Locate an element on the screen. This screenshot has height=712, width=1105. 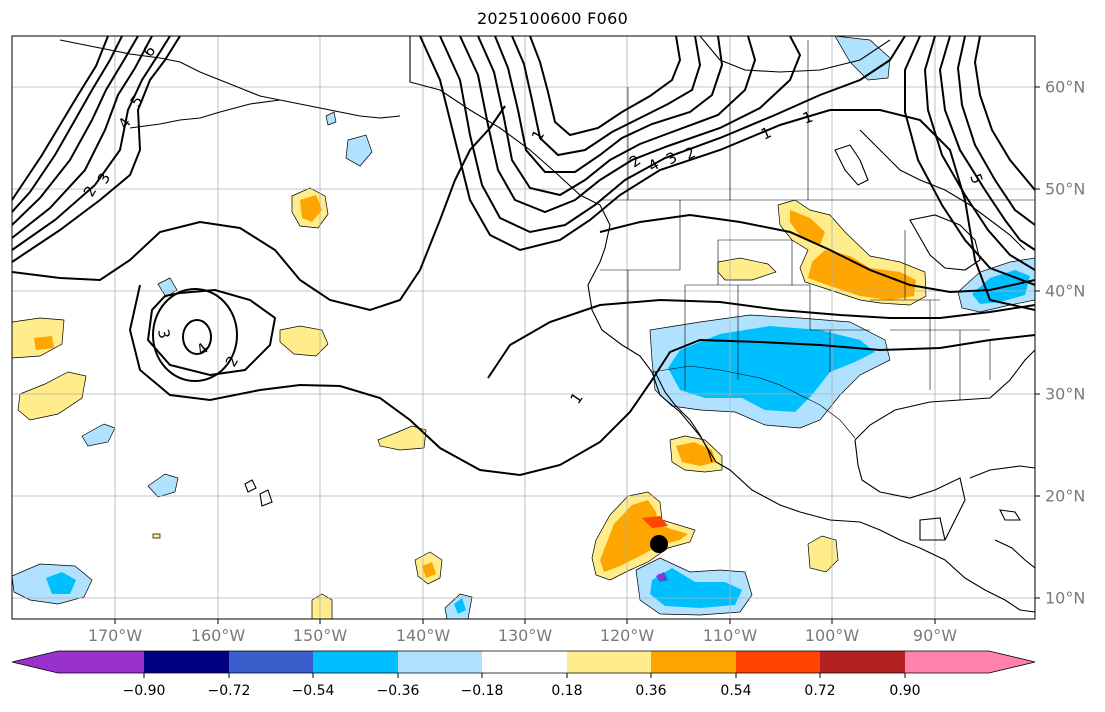
latitude-label: 40°N is located at coordinates (1065, 291).